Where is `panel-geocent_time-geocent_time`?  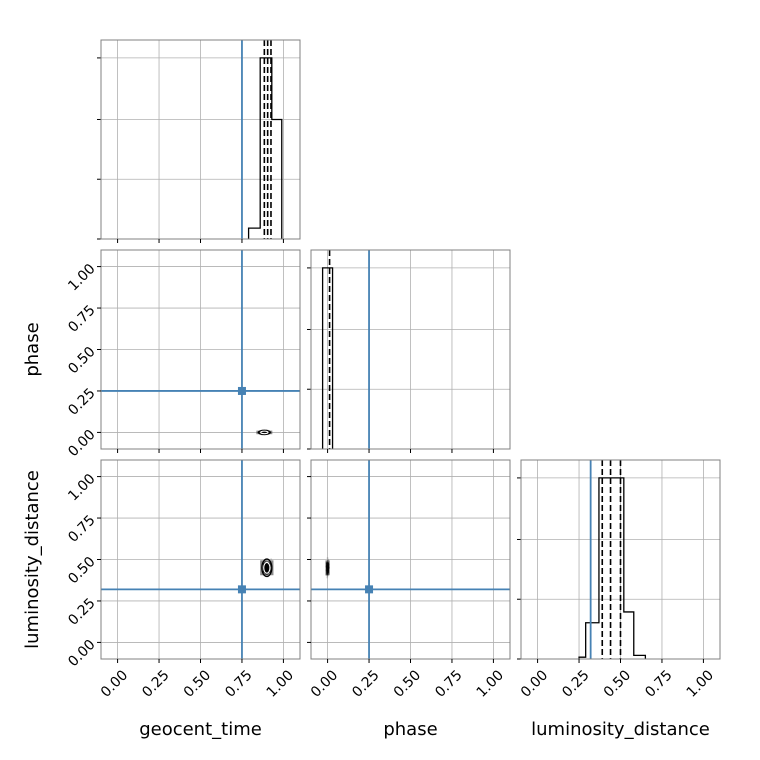
panel-geocent_time-geocent_time is located at coordinates (199, 141).